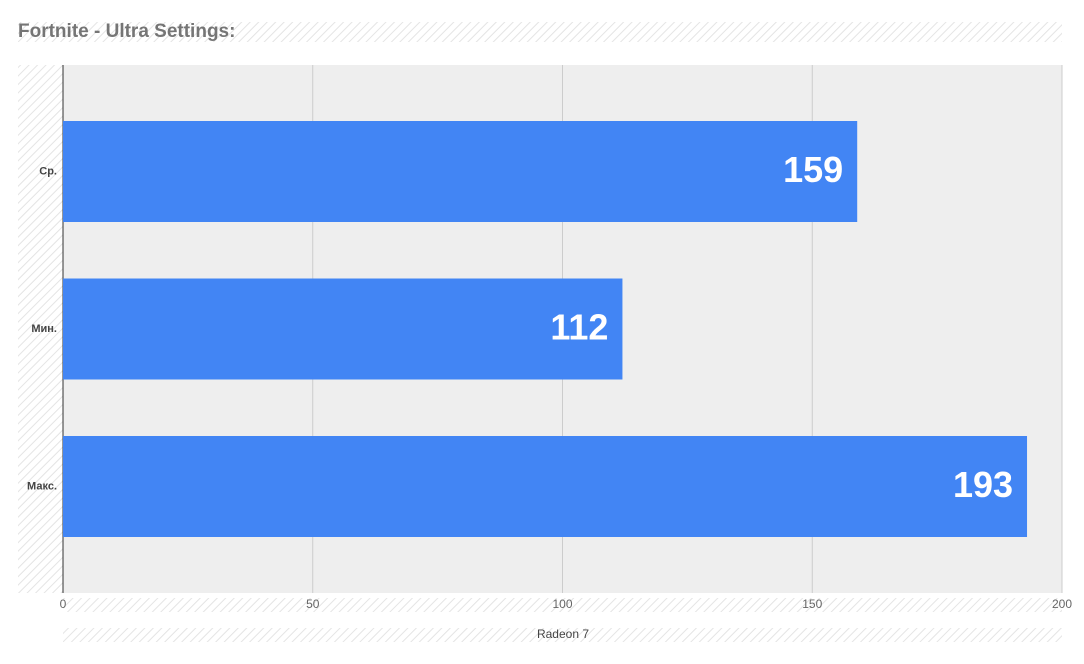 This screenshot has width=1084, height=664. Describe the element at coordinates (812, 604) in the screenshot. I see `x-tick-label: 150` at that location.